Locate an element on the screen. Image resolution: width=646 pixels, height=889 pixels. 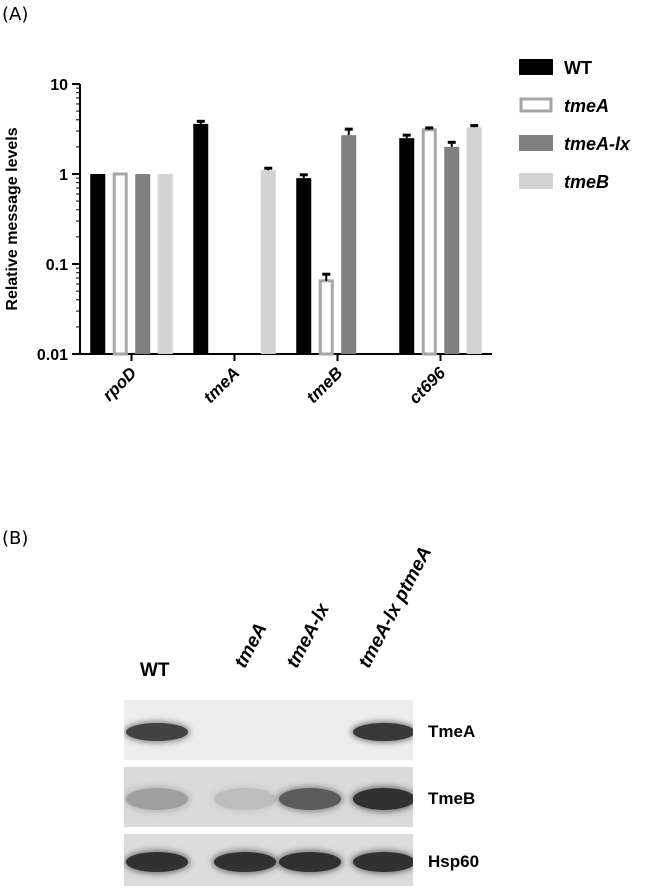
x-tick-label: ct696 is located at coordinates (427, 385).